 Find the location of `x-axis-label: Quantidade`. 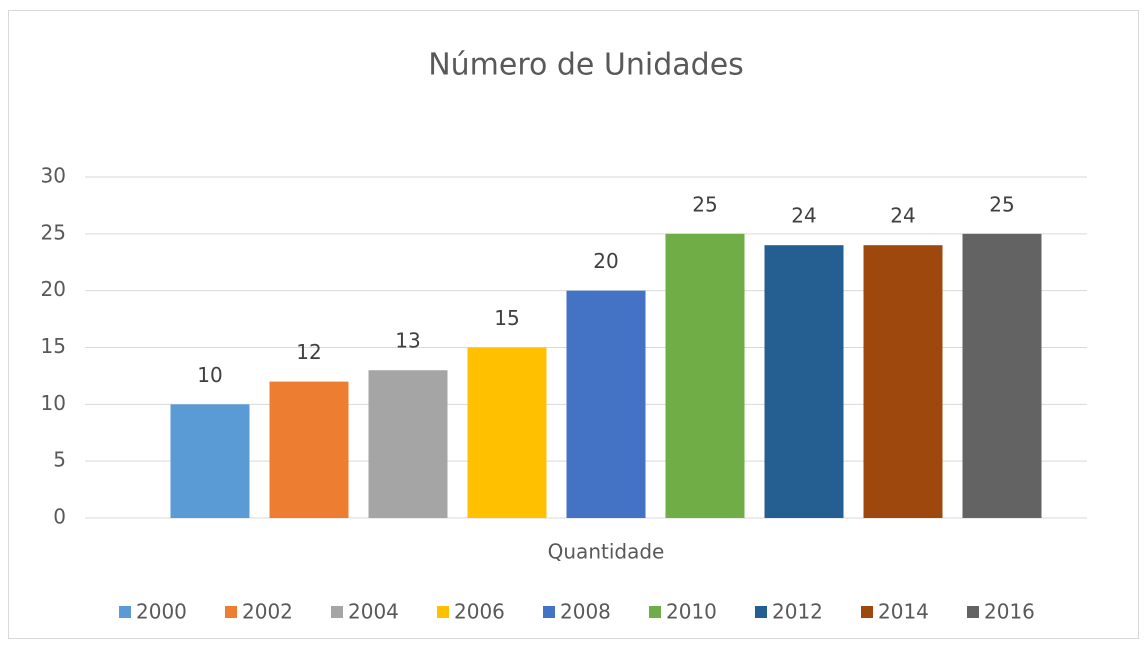

x-axis-label: Quantidade is located at coordinates (606, 552).